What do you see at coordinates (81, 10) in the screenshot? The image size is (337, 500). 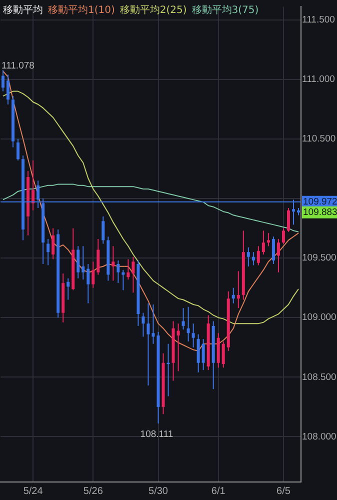 I see `text: 移動平均1(10)` at bounding box center [81, 10].